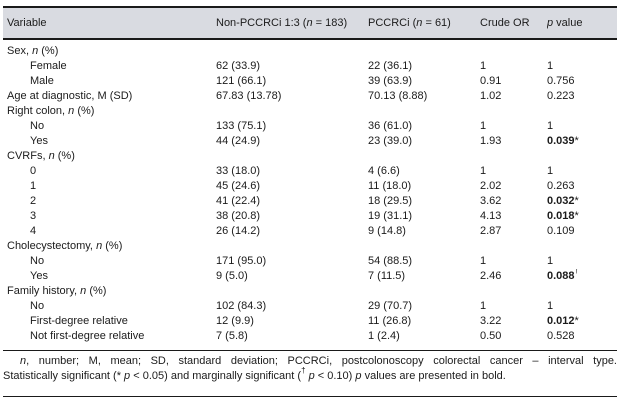 This screenshot has width=620, height=407. I want to click on column-header-variable: Variable, so click(27, 23).